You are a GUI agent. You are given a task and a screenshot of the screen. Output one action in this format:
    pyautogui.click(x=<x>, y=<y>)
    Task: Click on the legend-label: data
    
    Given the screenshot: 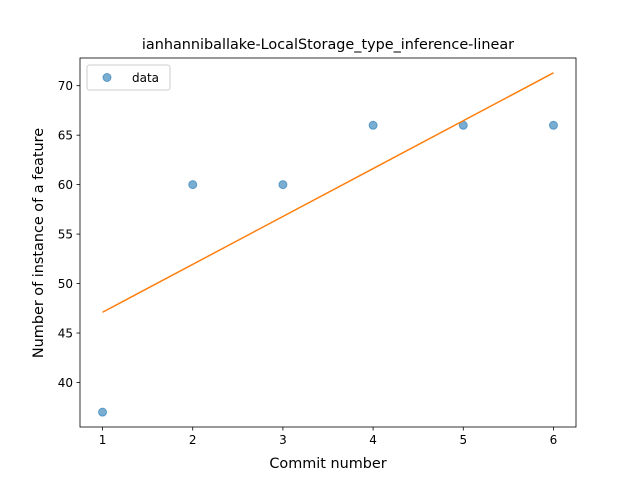 What is the action you would take?
    pyautogui.click(x=145, y=78)
    